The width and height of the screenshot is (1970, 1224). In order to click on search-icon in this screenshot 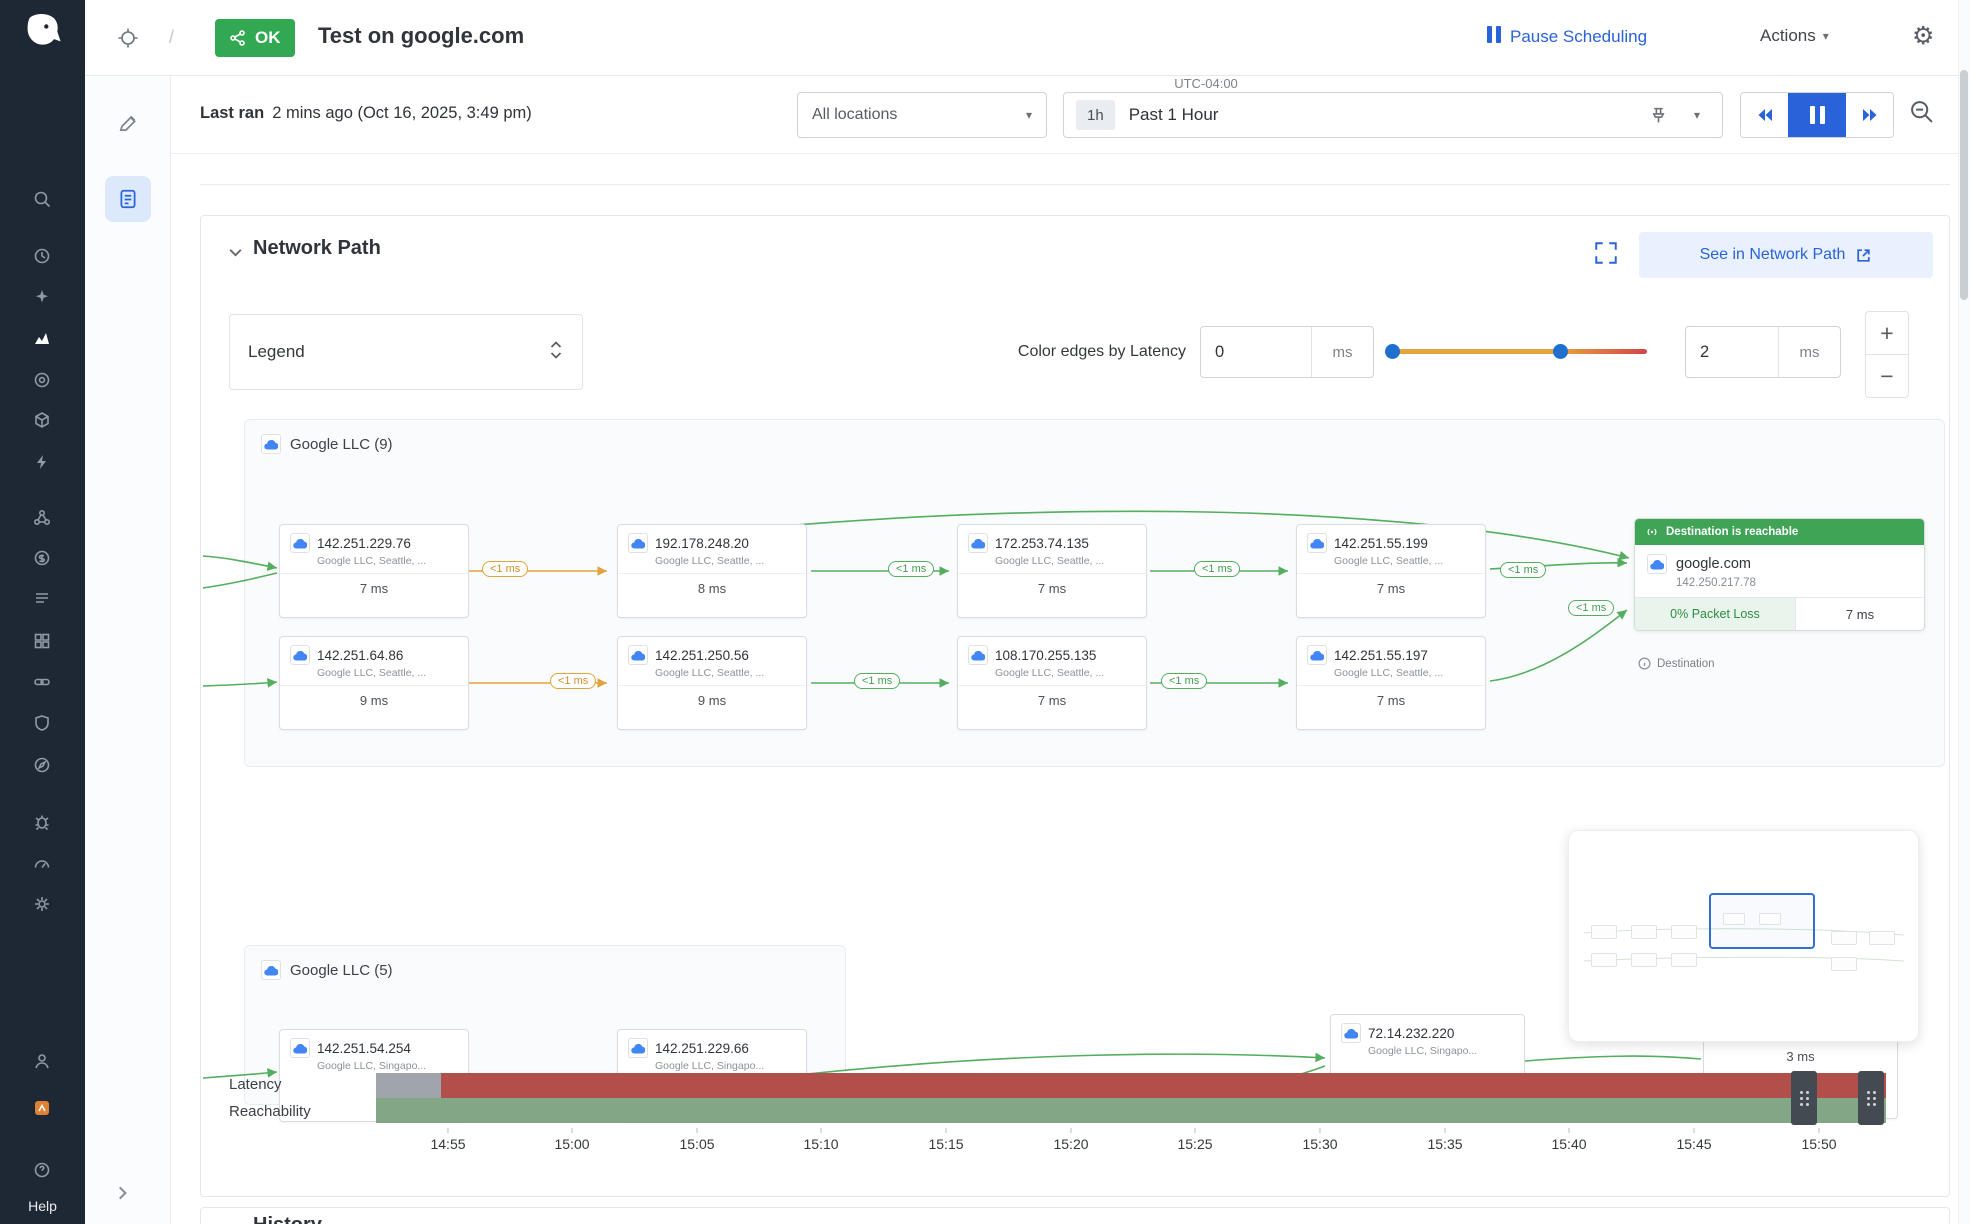, I will do `click(42, 199)`.